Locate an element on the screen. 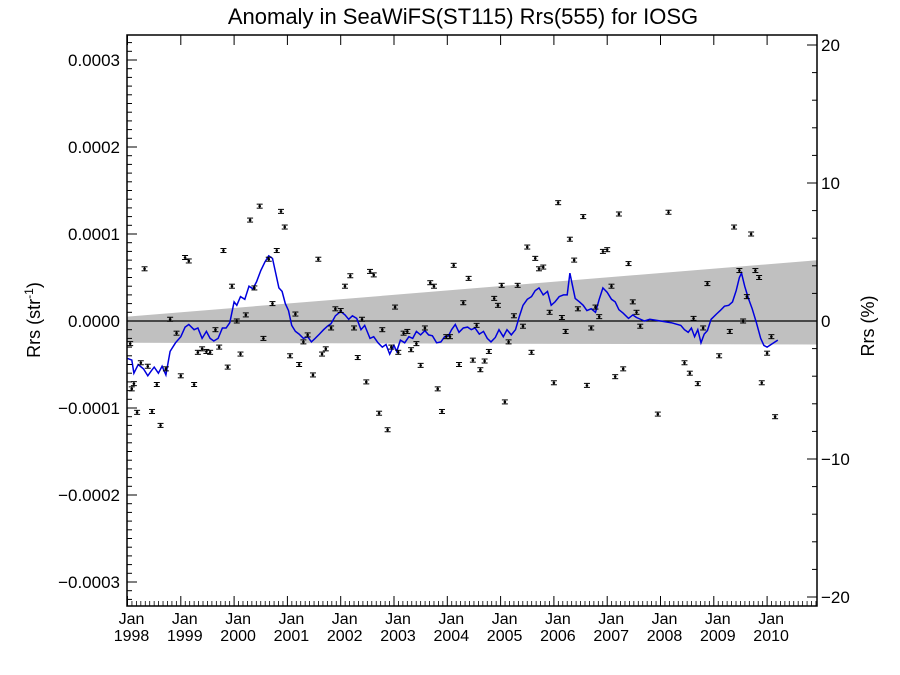 Image resolution: width=900 pixels, height=675 pixels. x-tick-year: 1999 is located at coordinates (185, 636).